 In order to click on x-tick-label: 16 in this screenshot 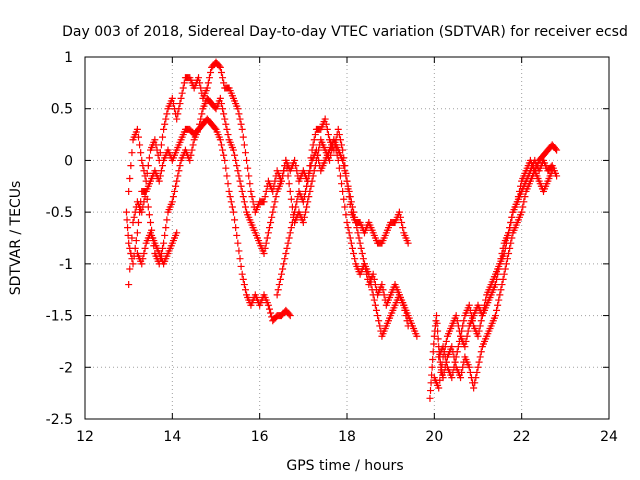, I will do `click(260, 437)`.